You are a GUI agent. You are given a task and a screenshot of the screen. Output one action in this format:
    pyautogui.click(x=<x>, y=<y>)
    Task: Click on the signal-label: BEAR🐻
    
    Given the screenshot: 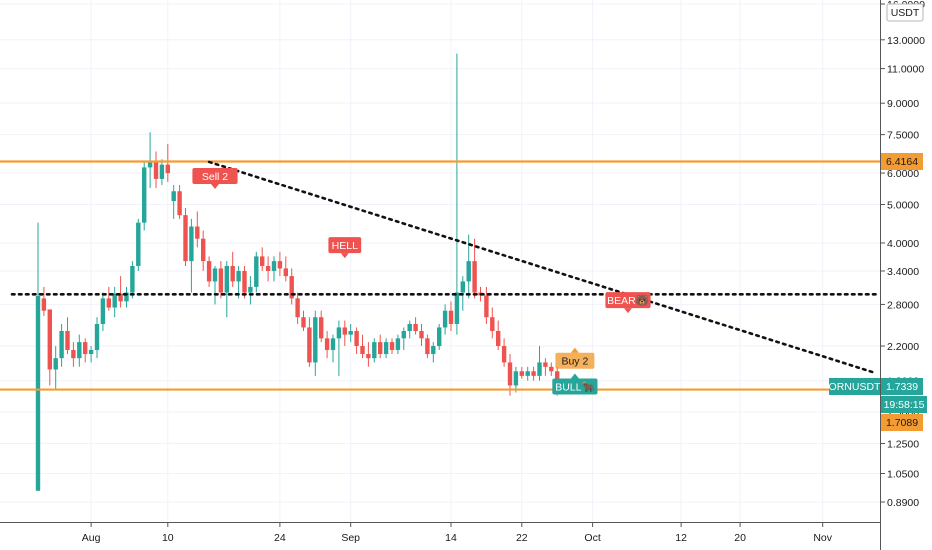 What is the action you would take?
    pyautogui.click(x=628, y=300)
    